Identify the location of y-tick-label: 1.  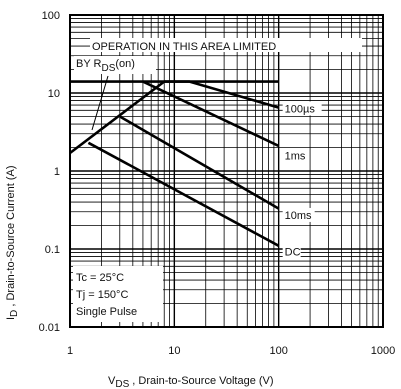
(57, 172).